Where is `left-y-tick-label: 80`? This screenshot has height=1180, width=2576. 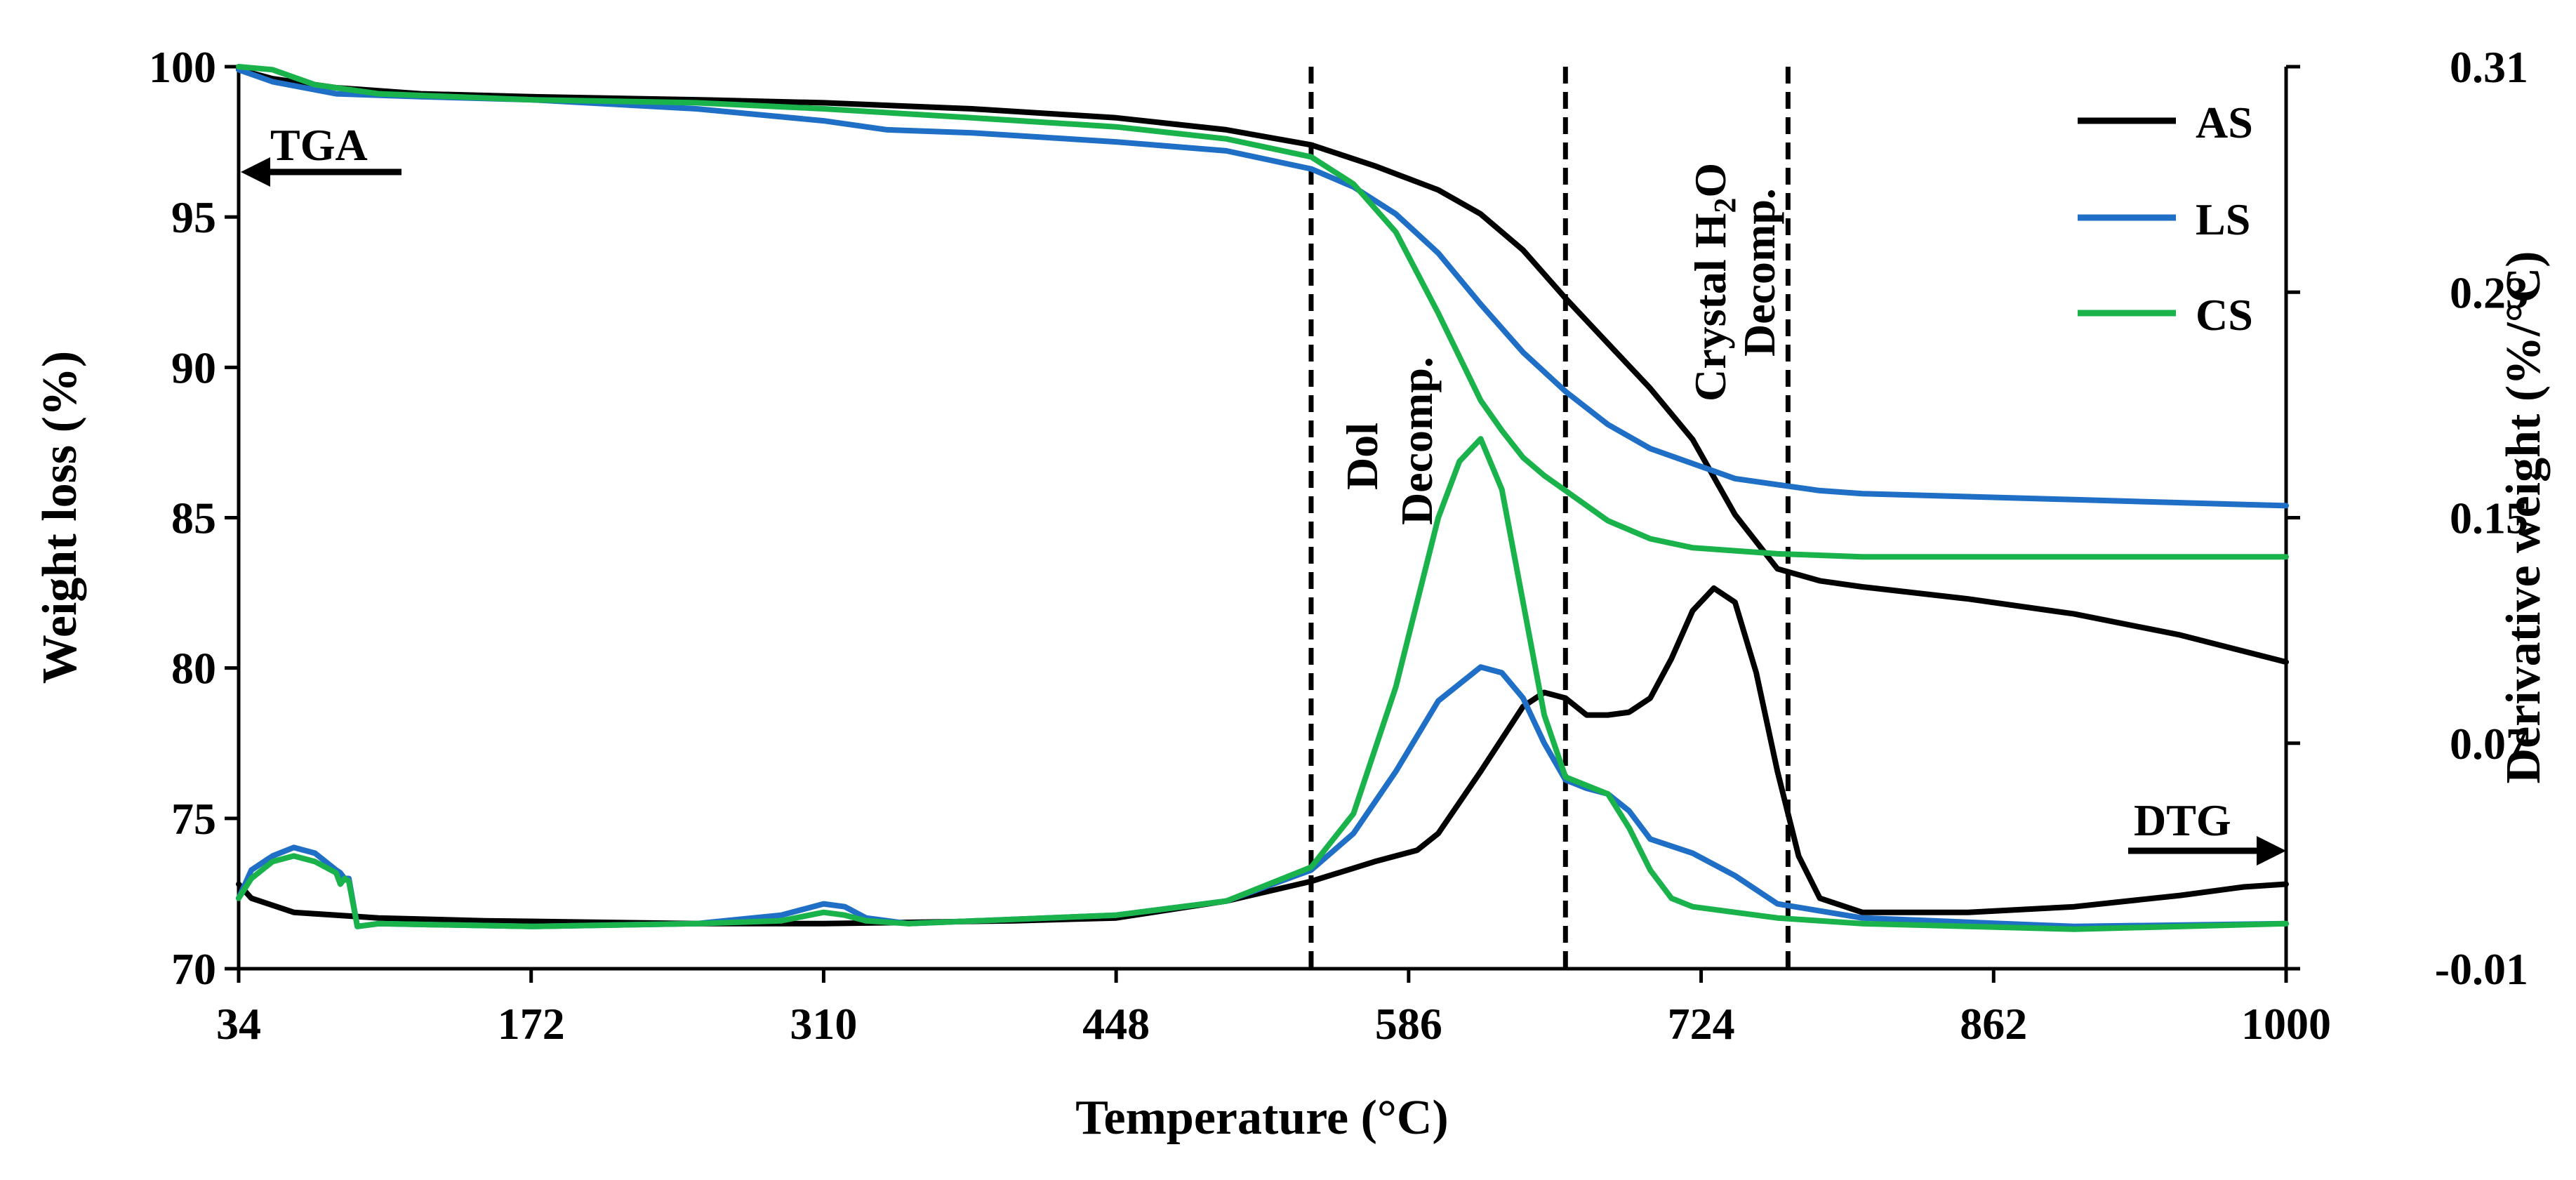
left-y-tick-label: 80 is located at coordinates (194, 669).